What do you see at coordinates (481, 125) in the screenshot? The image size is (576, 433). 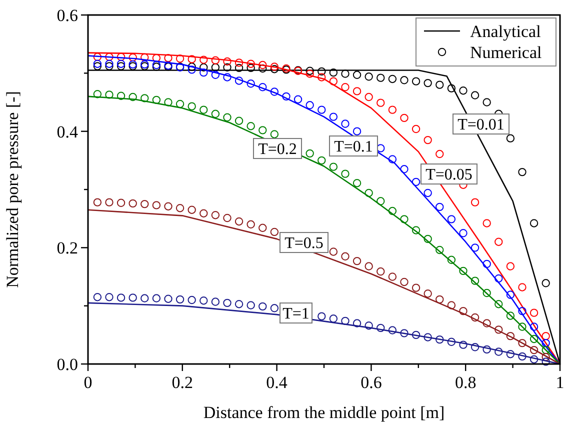 I see `annotation: T=0.01` at bounding box center [481, 125].